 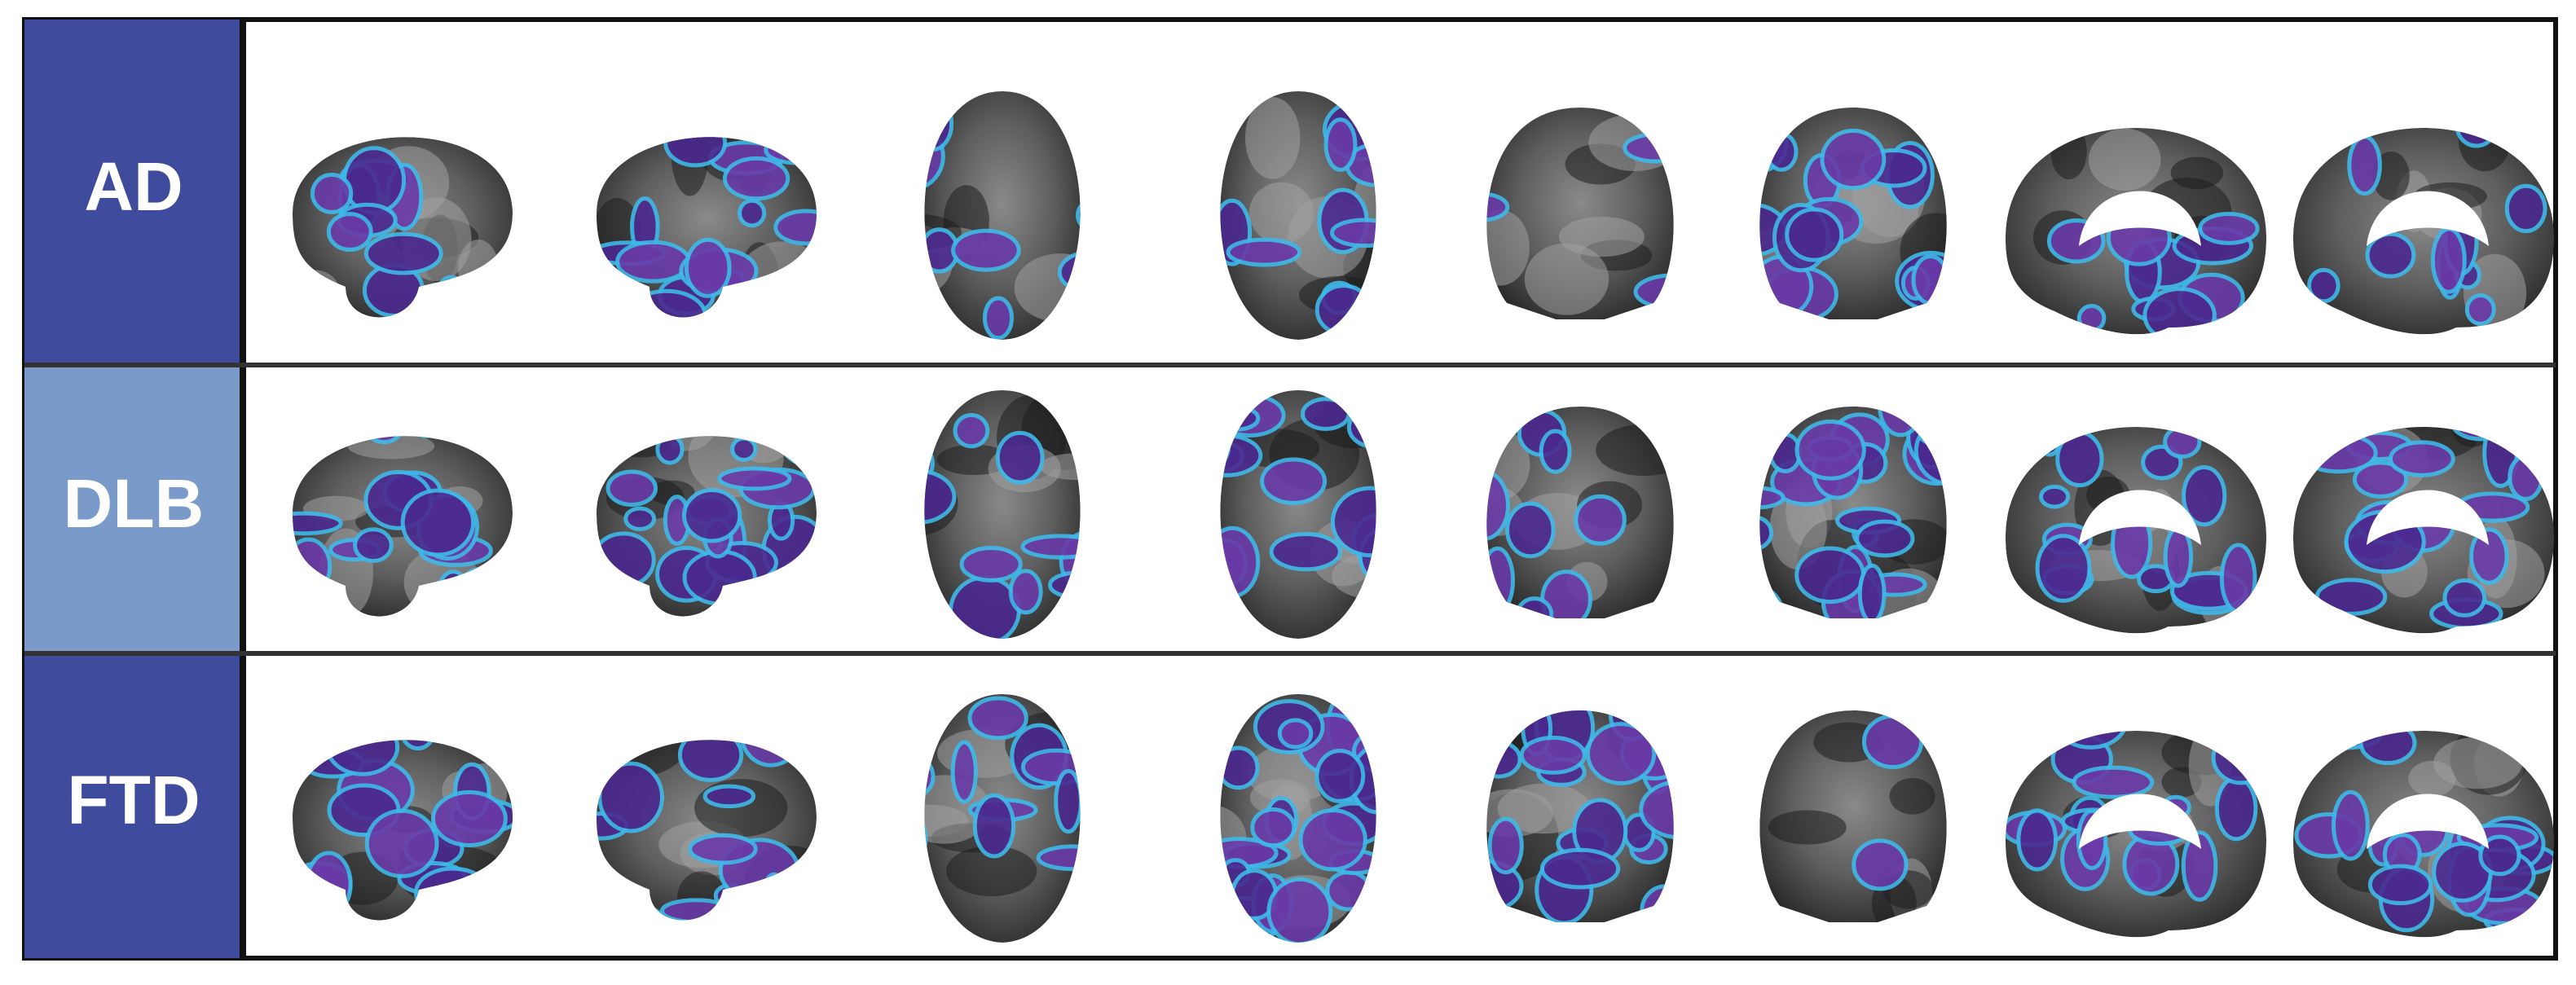 I want to click on row-label: AD, so click(x=133, y=187).